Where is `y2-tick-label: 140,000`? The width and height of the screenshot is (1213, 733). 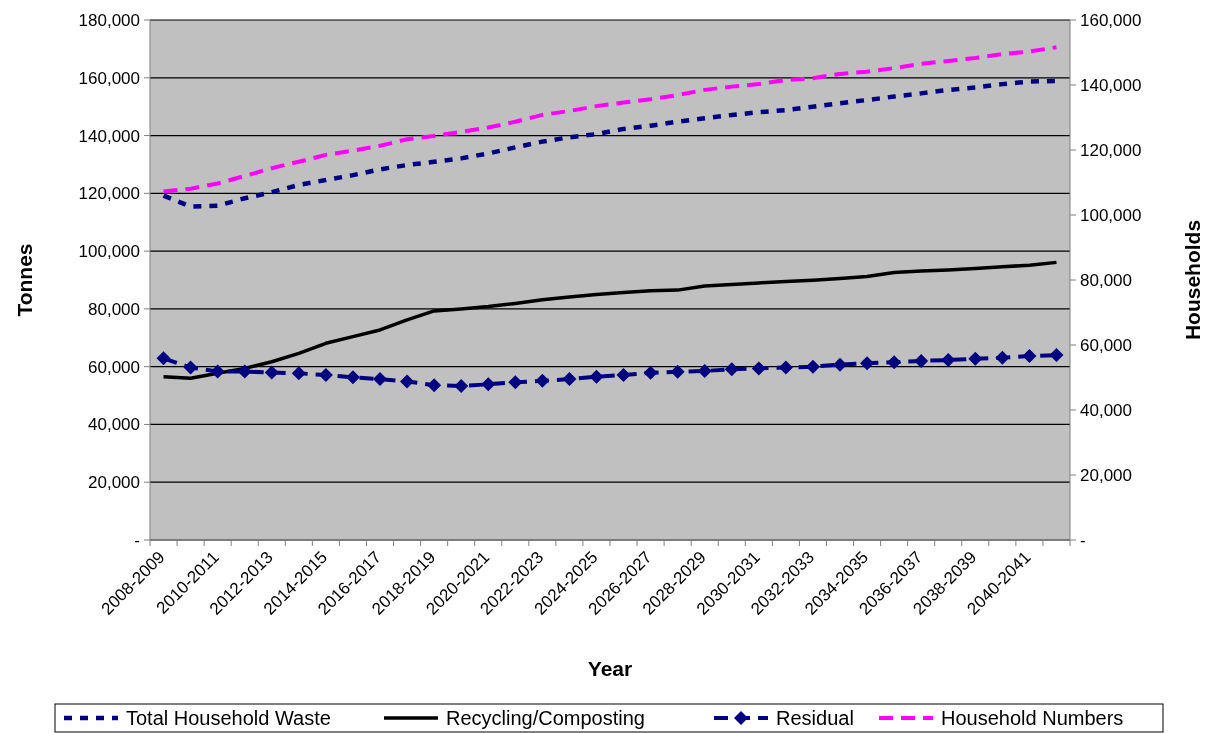
y2-tick-label: 140,000 is located at coordinates (1111, 85).